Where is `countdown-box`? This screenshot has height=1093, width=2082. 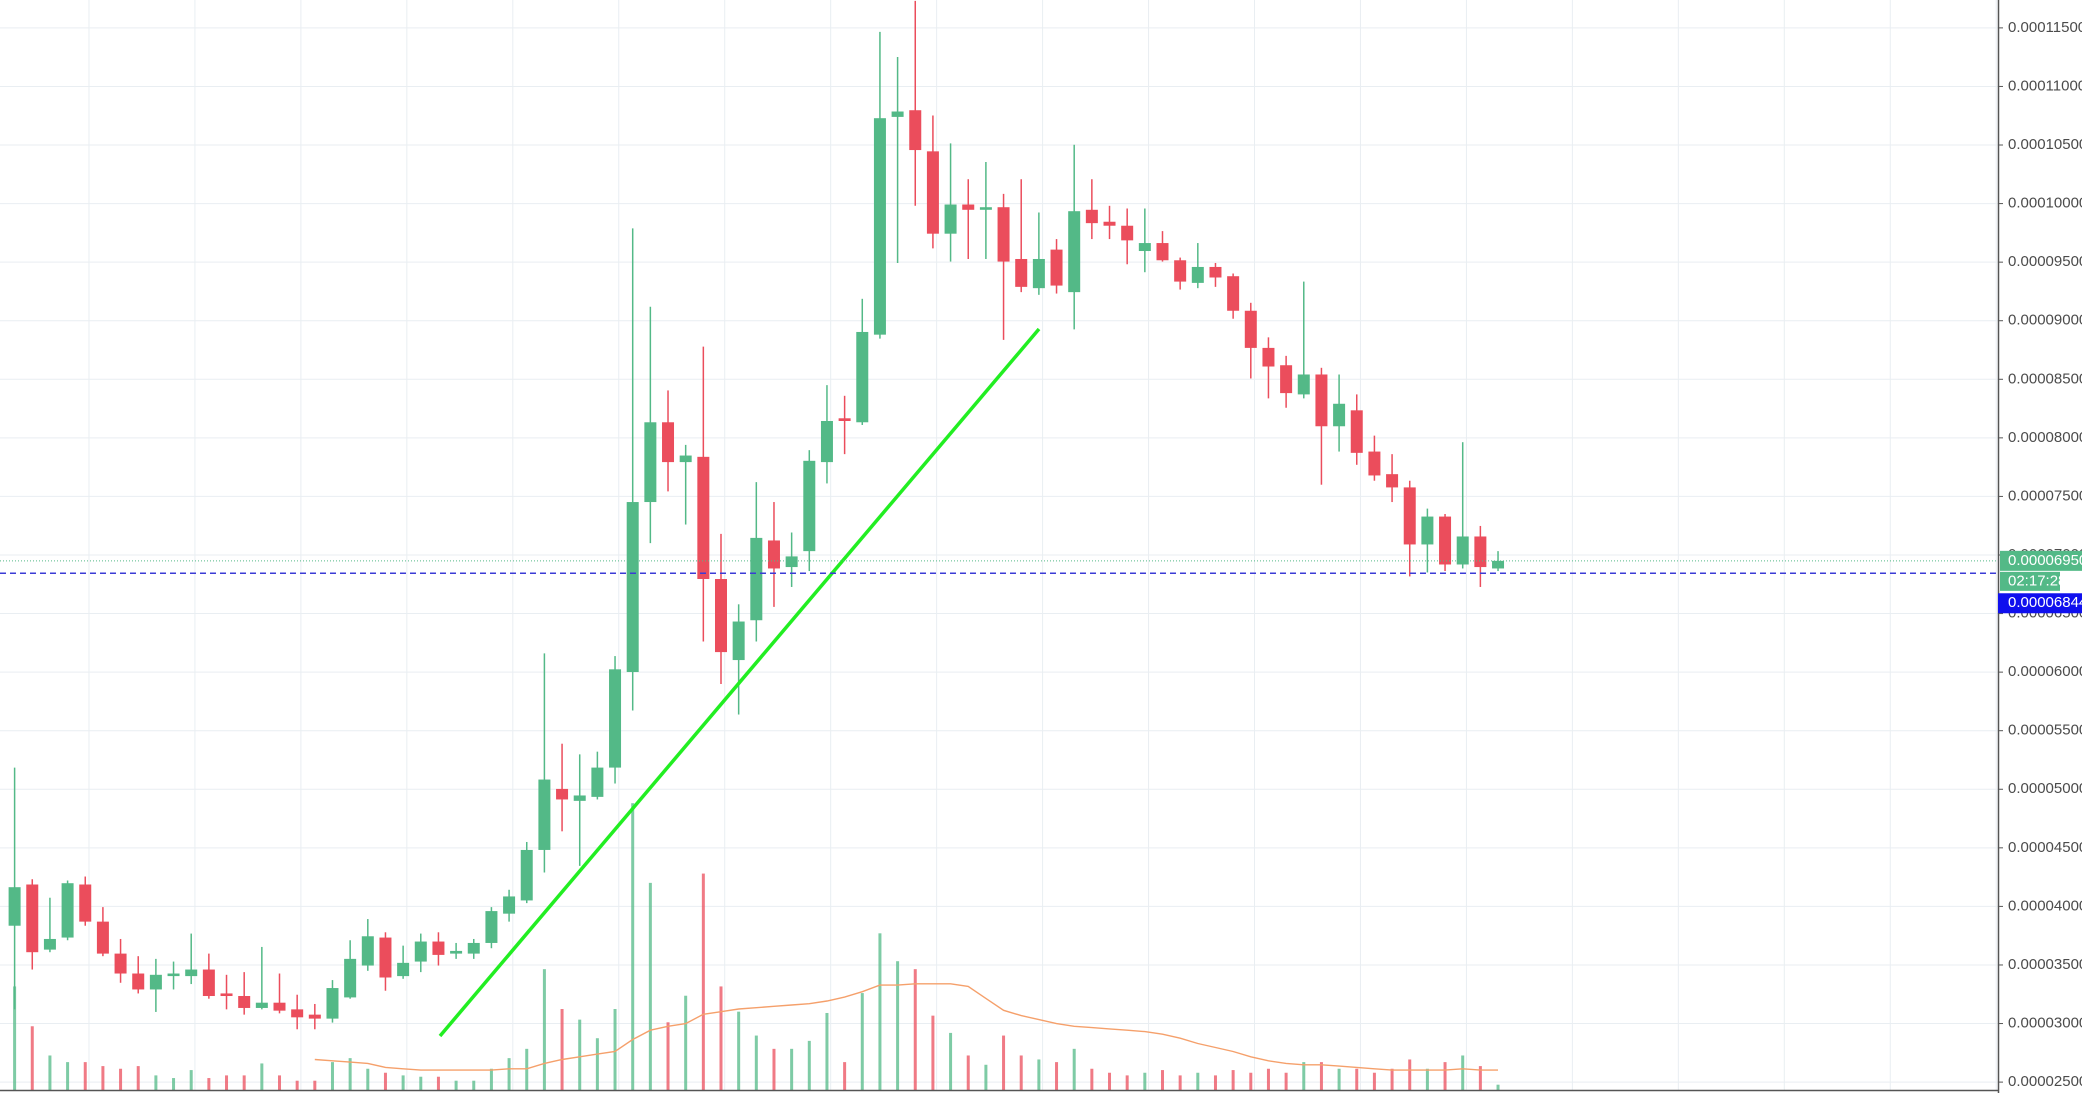 countdown-box is located at coordinates (2030, 581).